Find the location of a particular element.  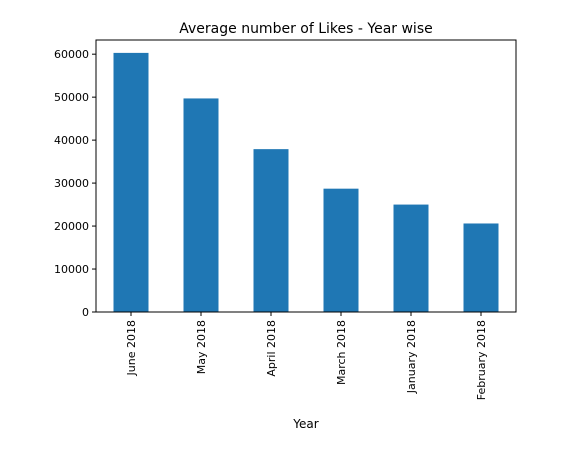

x-tick-label: May 2018 is located at coordinates (201, 347).